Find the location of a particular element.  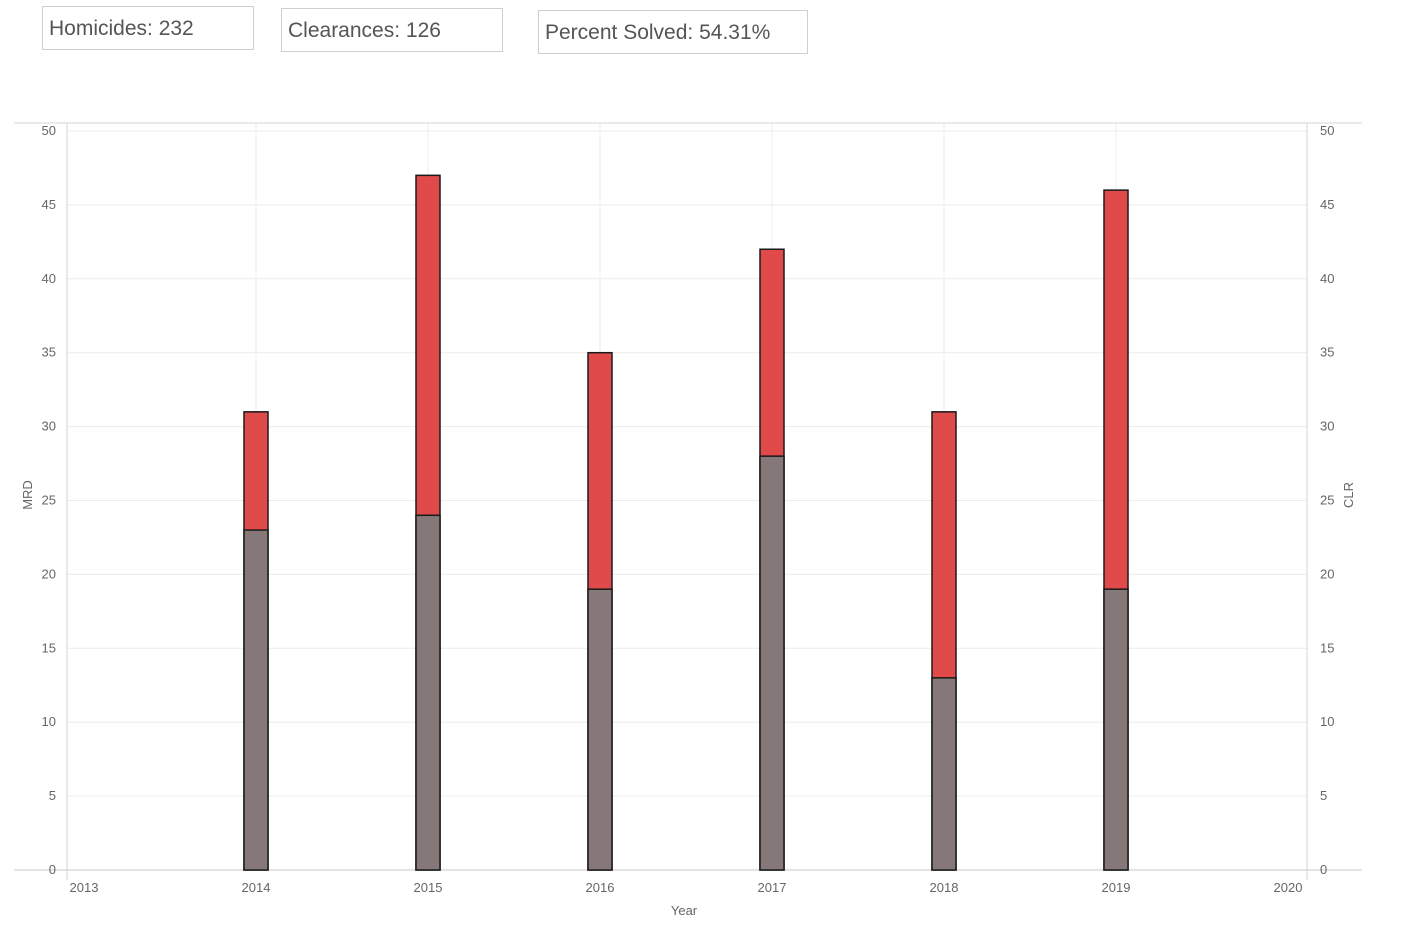

x-tick-label: 2015 is located at coordinates (428, 887).